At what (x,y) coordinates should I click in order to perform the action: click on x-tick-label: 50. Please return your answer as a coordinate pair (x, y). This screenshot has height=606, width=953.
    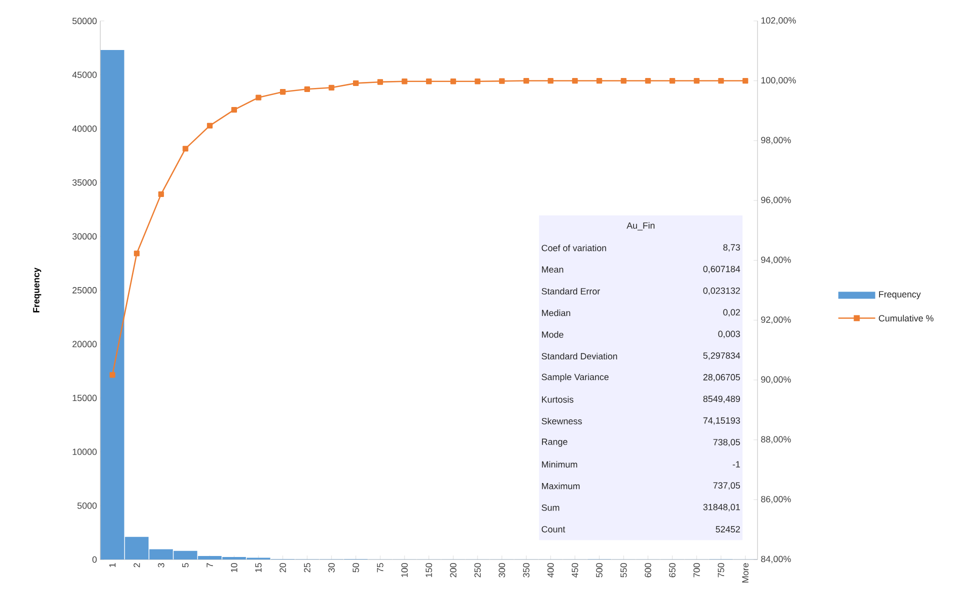
    Looking at the image, I should click on (356, 567).